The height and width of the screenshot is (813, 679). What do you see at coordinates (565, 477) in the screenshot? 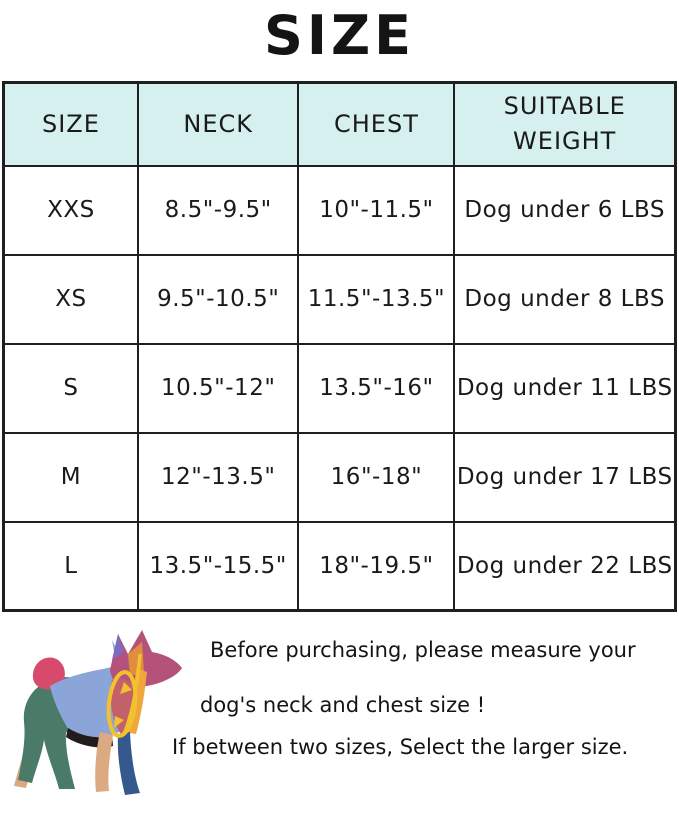
I see `cell-weight: Dog under 17 LBS` at bounding box center [565, 477].